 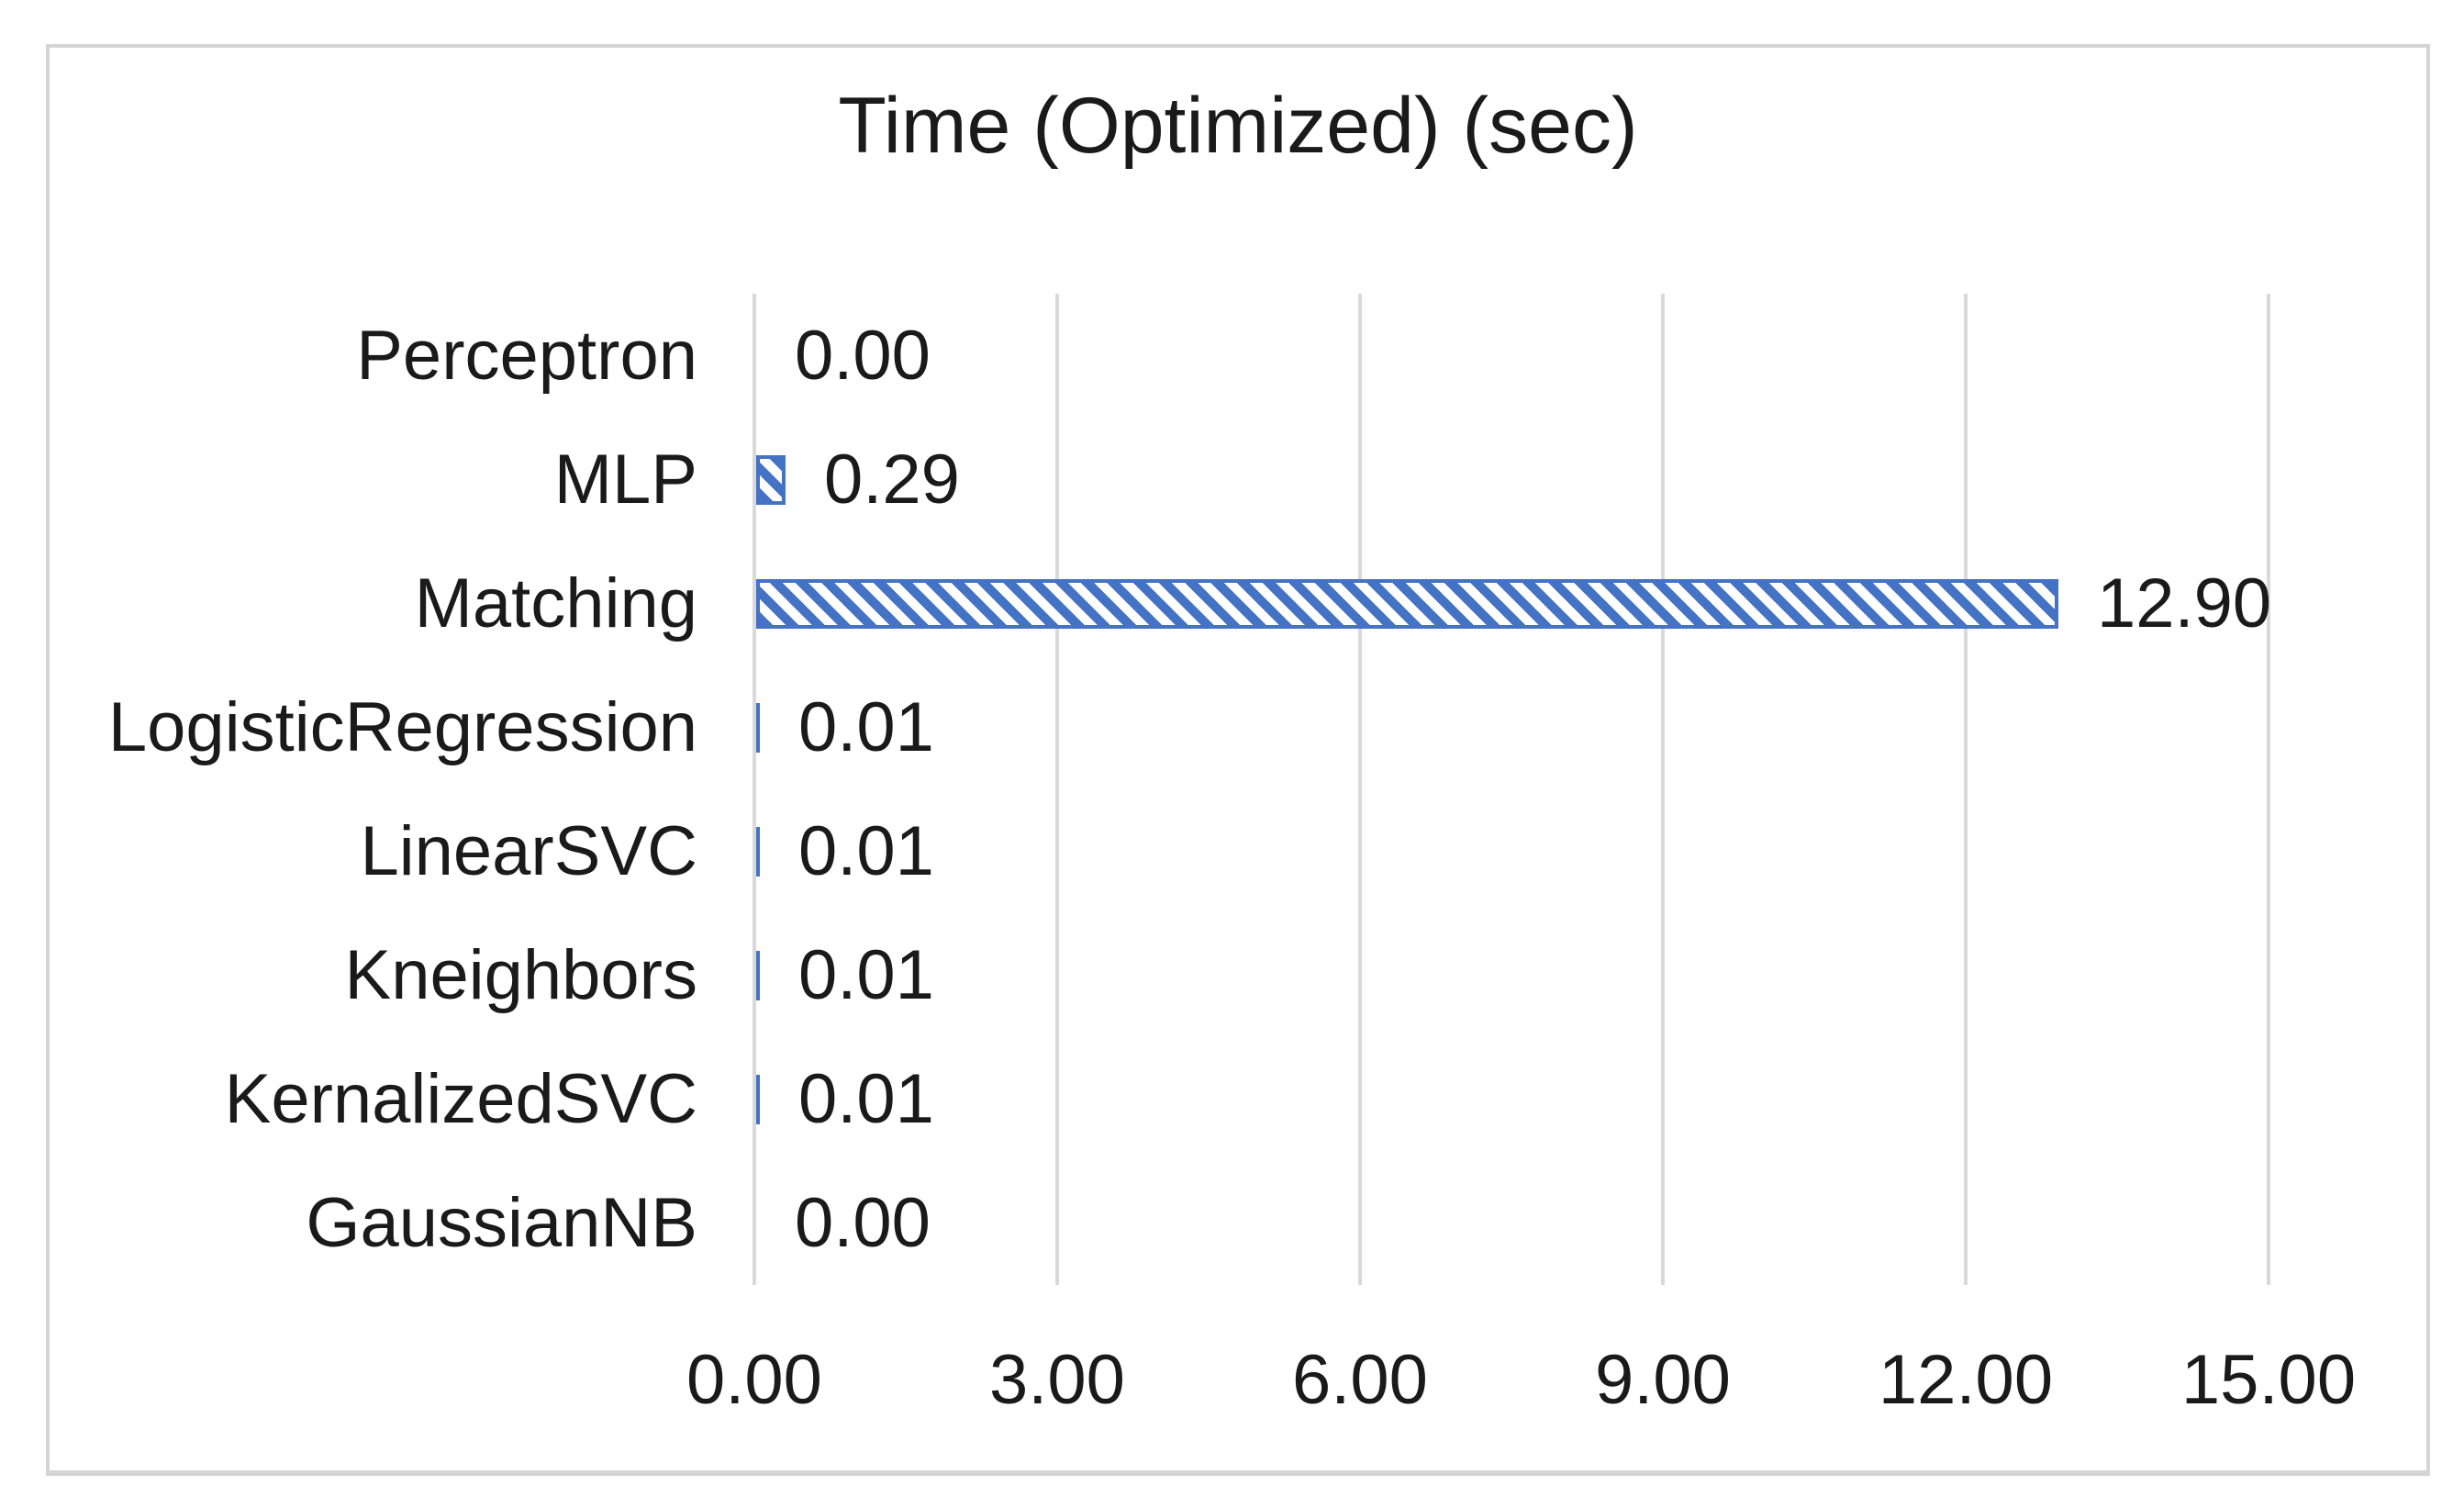 What do you see at coordinates (1360, 1380) in the screenshot?
I see `x-axis-tick-label: 6.00` at bounding box center [1360, 1380].